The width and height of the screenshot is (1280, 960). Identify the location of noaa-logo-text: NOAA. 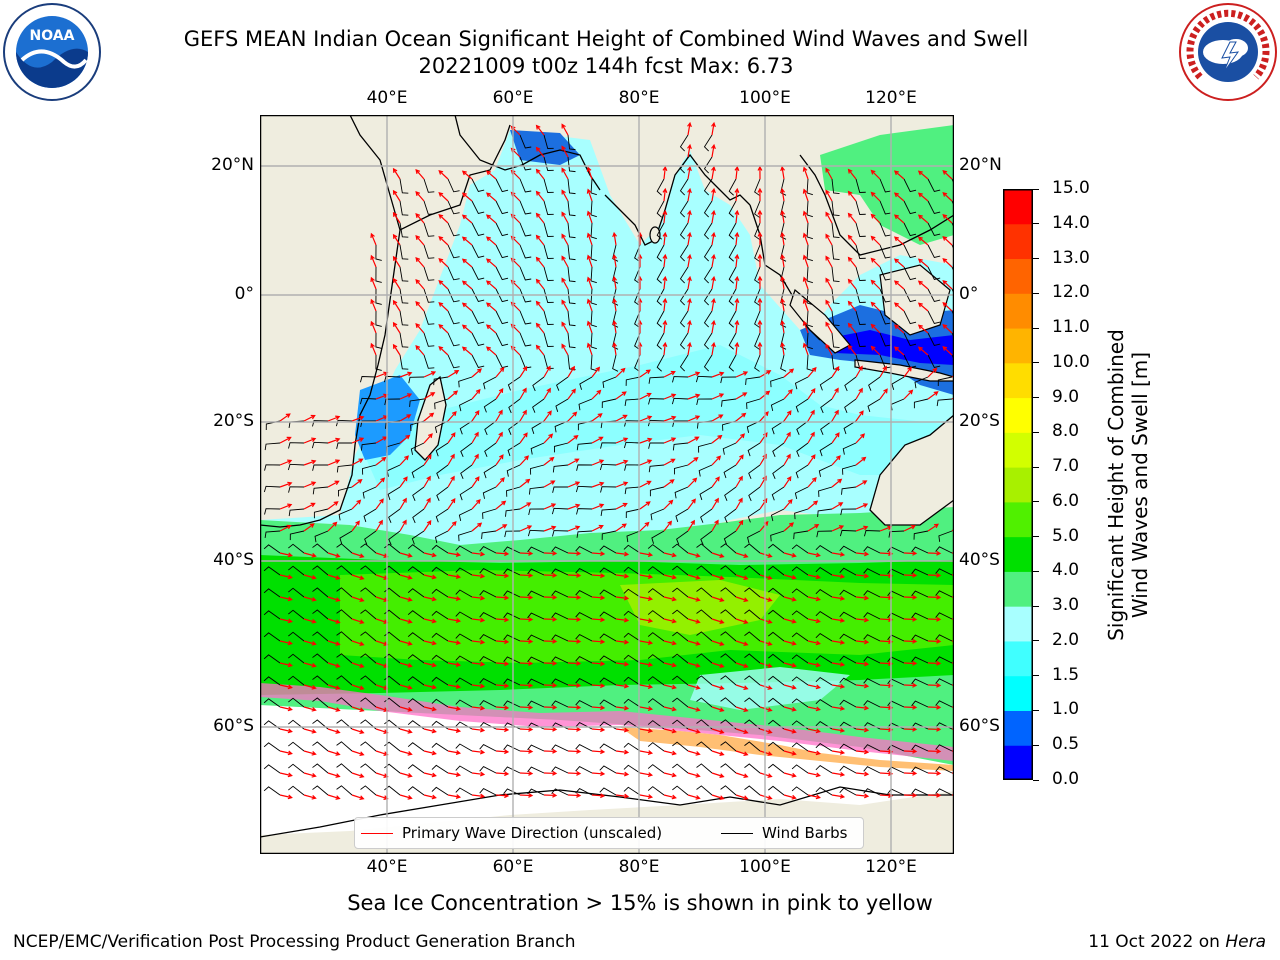
(52, 36).